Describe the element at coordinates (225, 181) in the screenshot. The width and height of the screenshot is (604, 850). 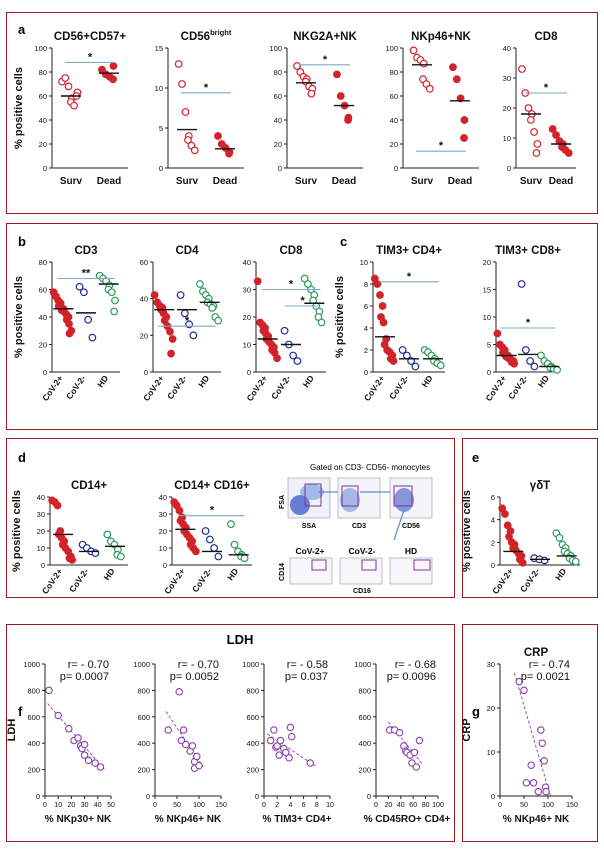
I see `x-category-label: Dead` at that location.